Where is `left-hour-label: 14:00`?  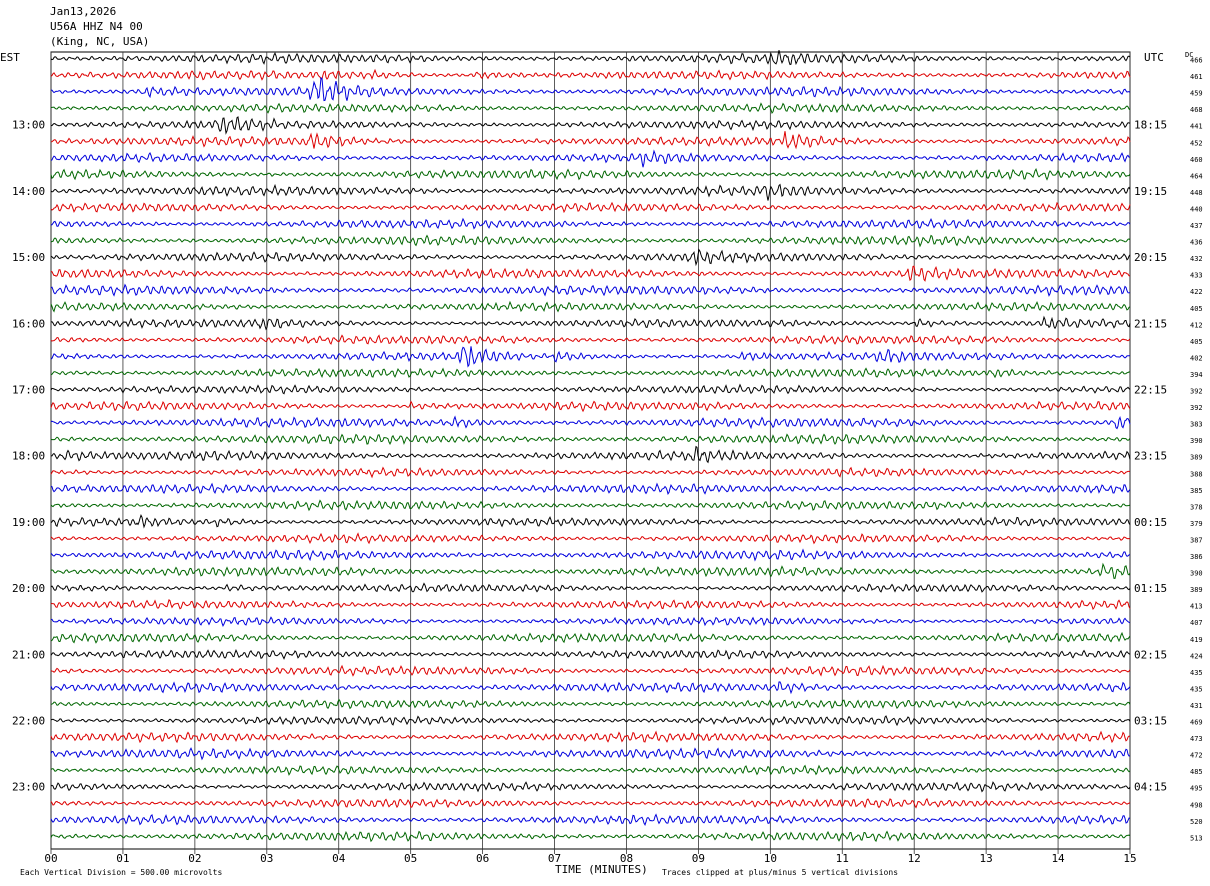 left-hour-label: 14:00 is located at coordinates (28, 191).